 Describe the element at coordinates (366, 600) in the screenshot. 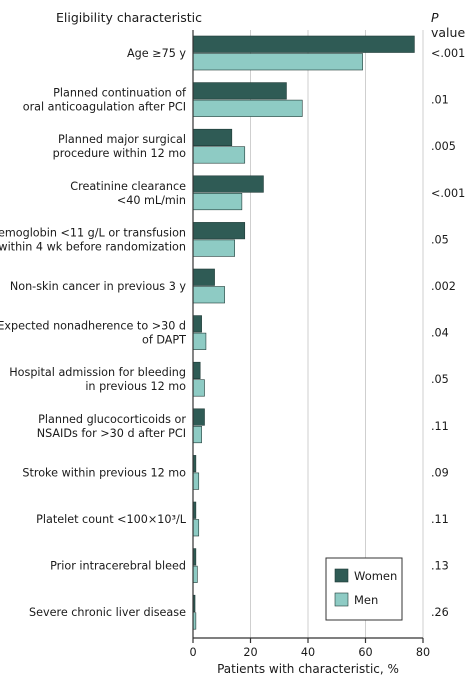

I see `legend-label-men: Men` at that location.